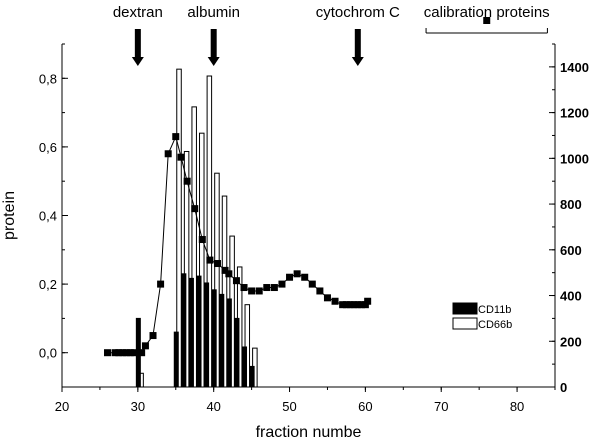  Describe the element at coordinates (494, 310) in the screenshot. I see `legend-label: CD11b` at that location.